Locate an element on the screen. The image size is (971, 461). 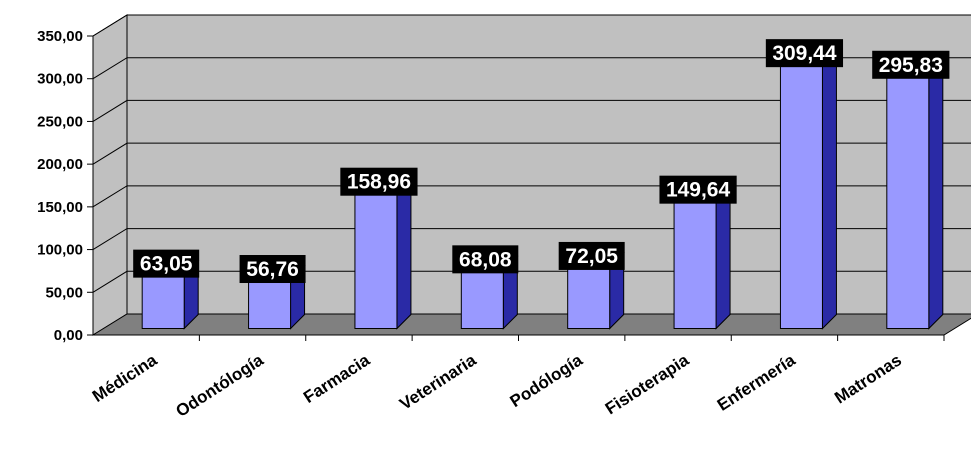
y-tick-label: 300,00 is located at coordinates (60, 79).